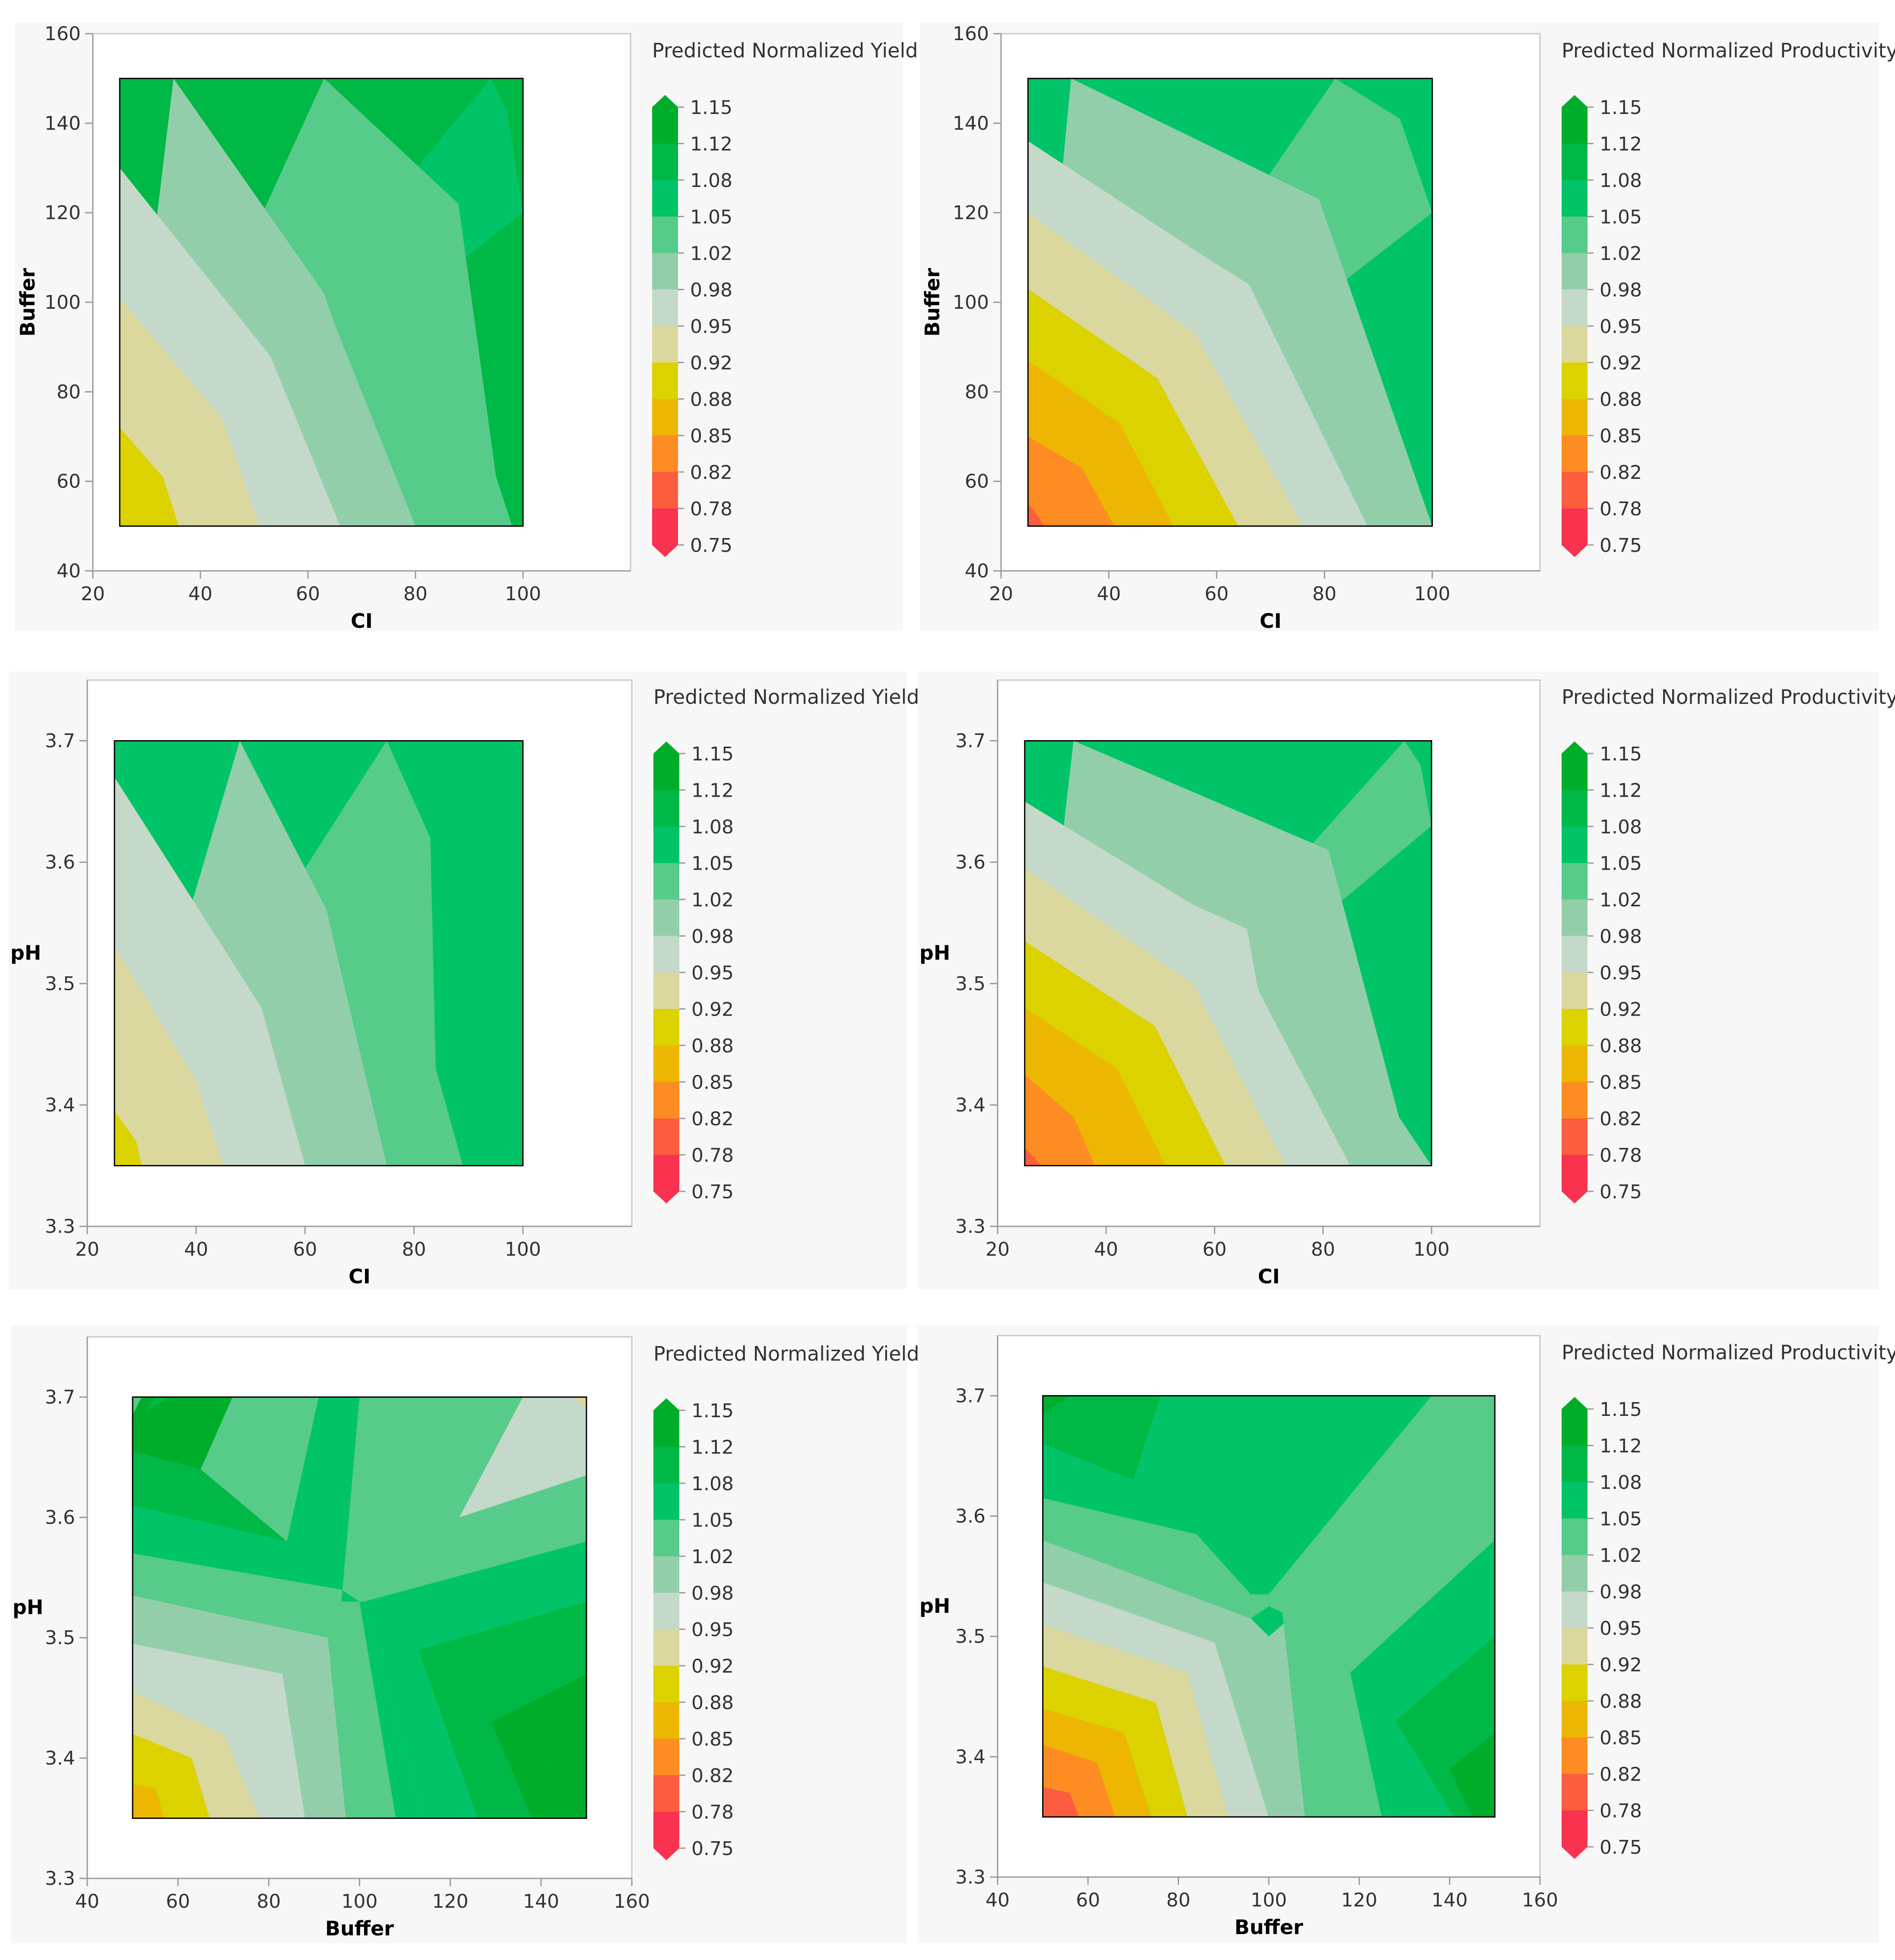 The height and width of the screenshot is (1960, 1895). What do you see at coordinates (977, 571) in the screenshot?
I see `y-tick-label: 40` at bounding box center [977, 571].